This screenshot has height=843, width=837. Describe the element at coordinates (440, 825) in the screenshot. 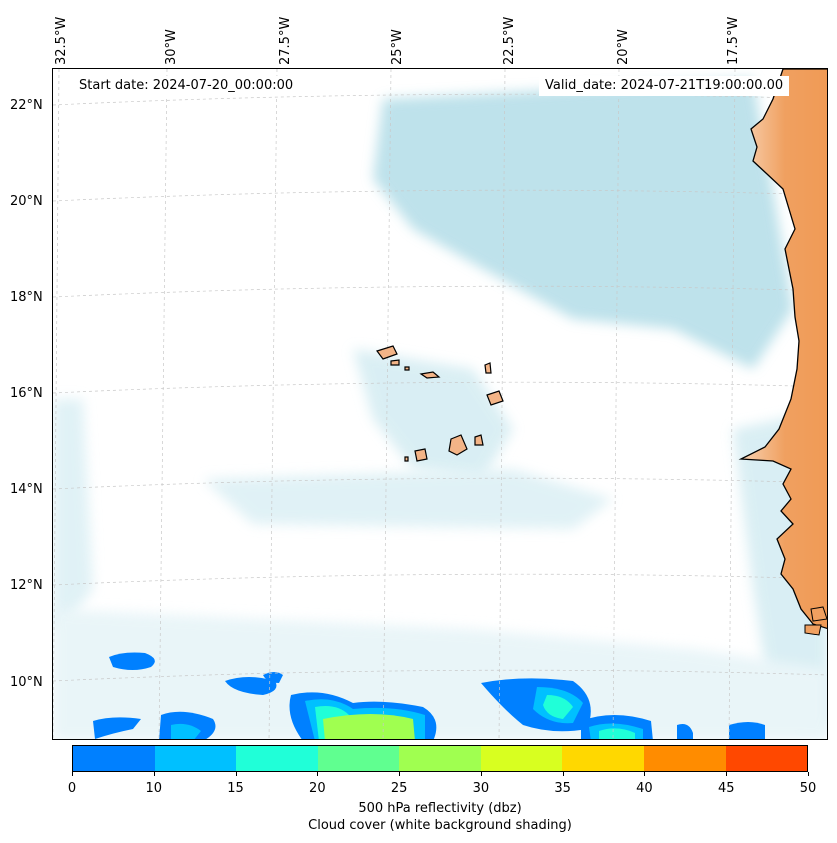

I see `colorbar-subtitle: Cloud cover (white background shading)` at that location.